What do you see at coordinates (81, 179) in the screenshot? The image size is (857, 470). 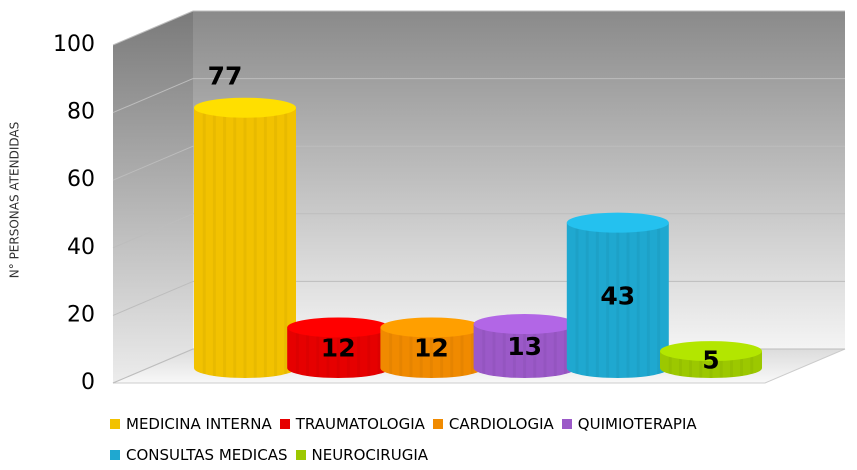 I see `y-tick-label: 60` at bounding box center [81, 179].